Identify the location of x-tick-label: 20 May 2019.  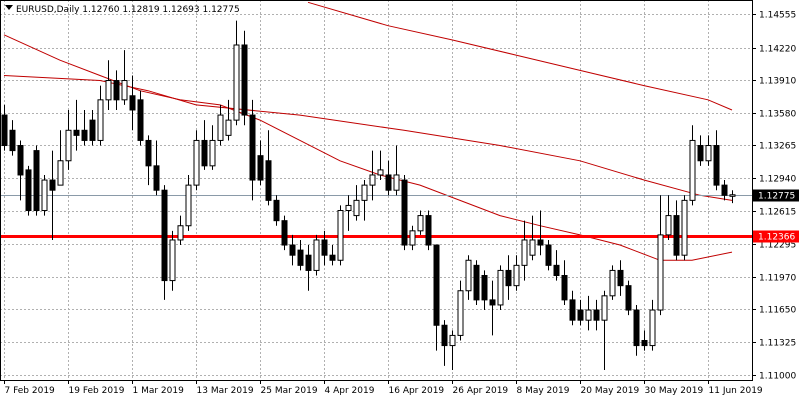
(610, 391).